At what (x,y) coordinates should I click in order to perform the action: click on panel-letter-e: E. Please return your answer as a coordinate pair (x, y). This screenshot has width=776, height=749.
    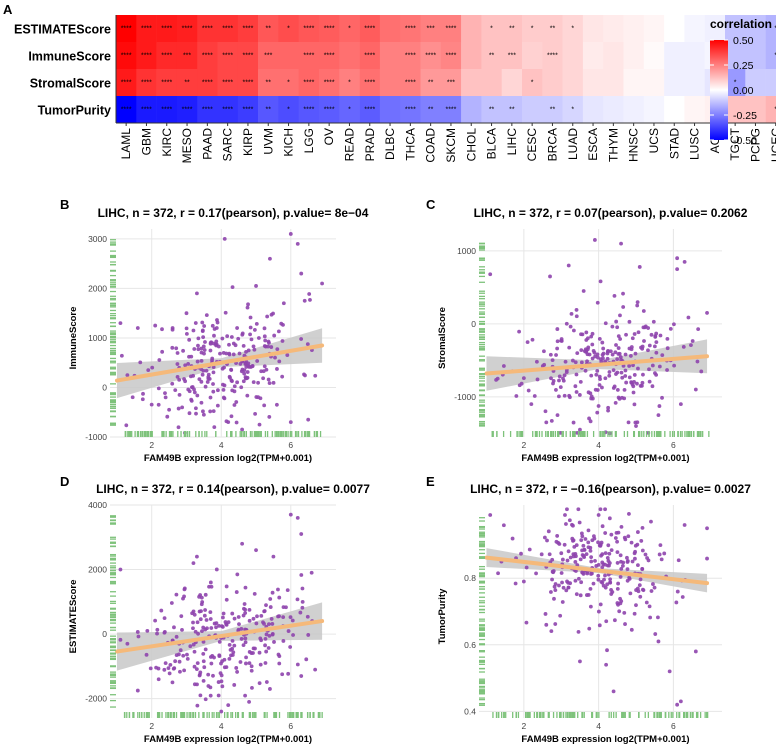
    Looking at the image, I should click on (430, 481).